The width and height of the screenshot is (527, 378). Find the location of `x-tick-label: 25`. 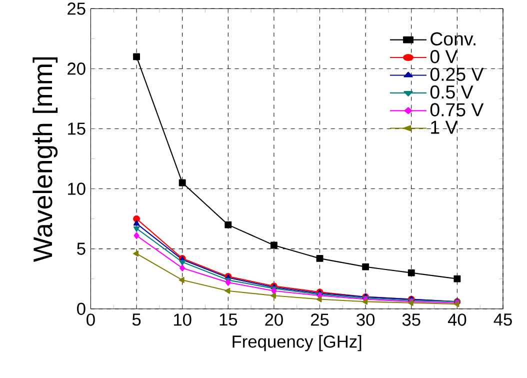

x-tick-label: 25 is located at coordinates (319, 319).